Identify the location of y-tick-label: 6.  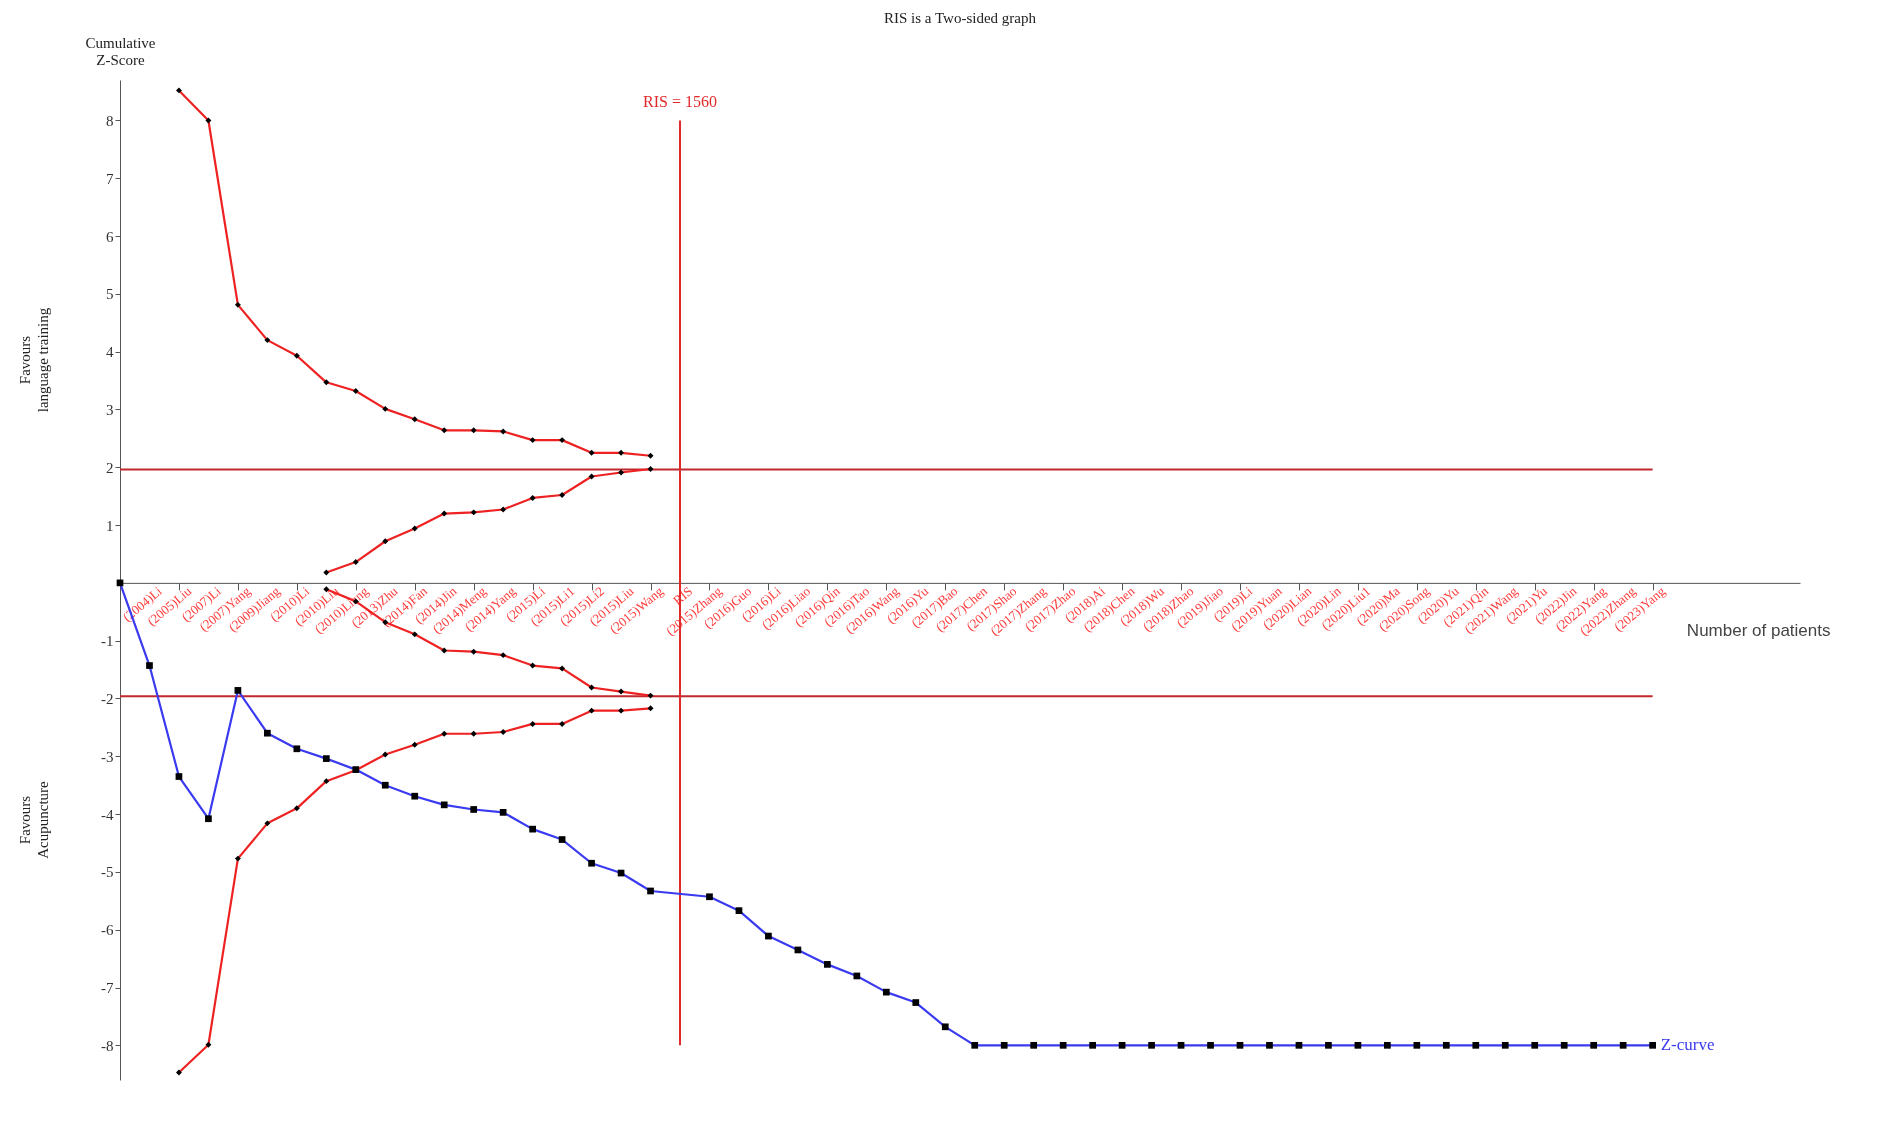
(110, 236).